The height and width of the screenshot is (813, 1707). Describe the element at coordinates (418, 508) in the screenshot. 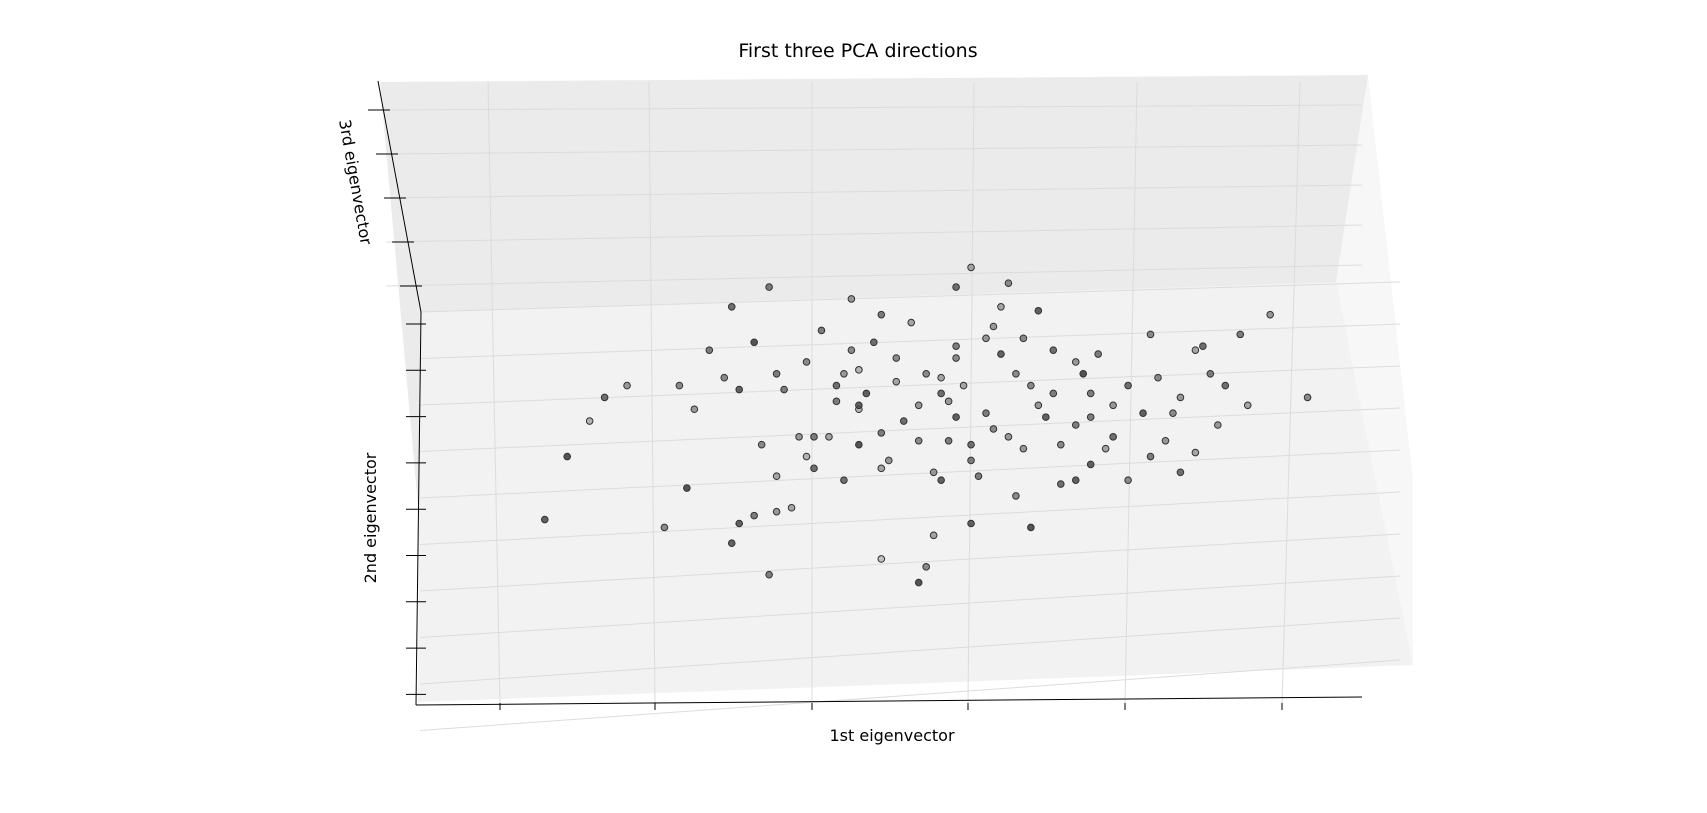

I see `y-axis-line` at that location.